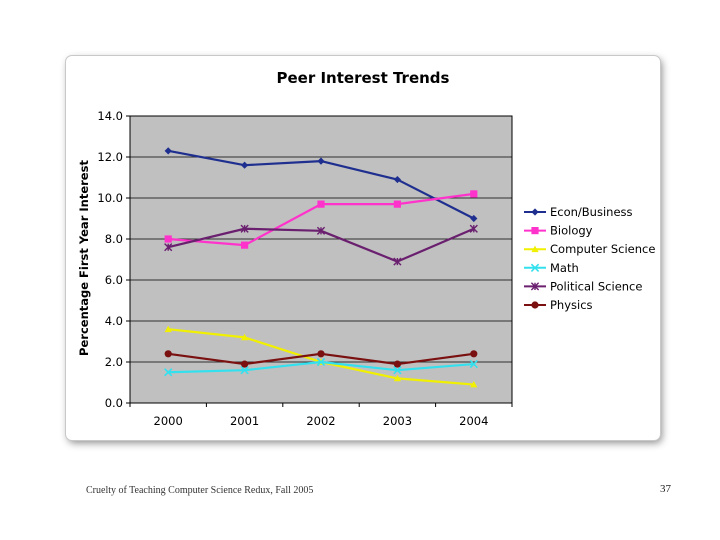  What do you see at coordinates (114, 239) in the screenshot?
I see `y-tick-label: 8.0` at bounding box center [114, 239].